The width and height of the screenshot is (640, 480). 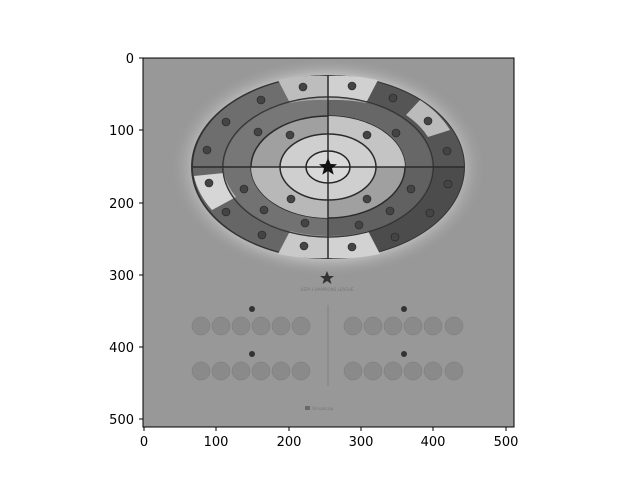 What do you see at coordinates (144, 442) in the screenshot?
I see `x-tick-label: 0` at bounding box center [144, 442].